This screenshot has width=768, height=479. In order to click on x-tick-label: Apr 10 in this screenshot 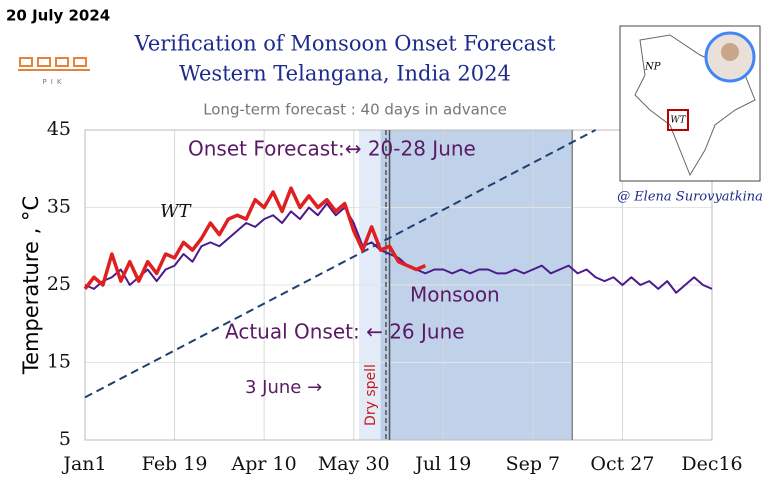, I will do `click(264, 464)`.